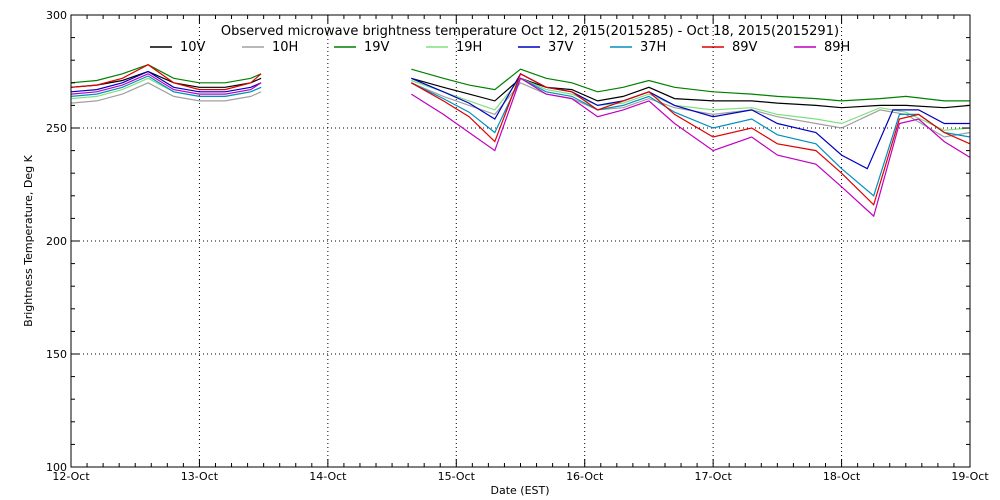  What do you see at coordinates (970, 476) in the screenshot?
I see `x-tick-label: 19-Oct` at bounding box center [970, 476].